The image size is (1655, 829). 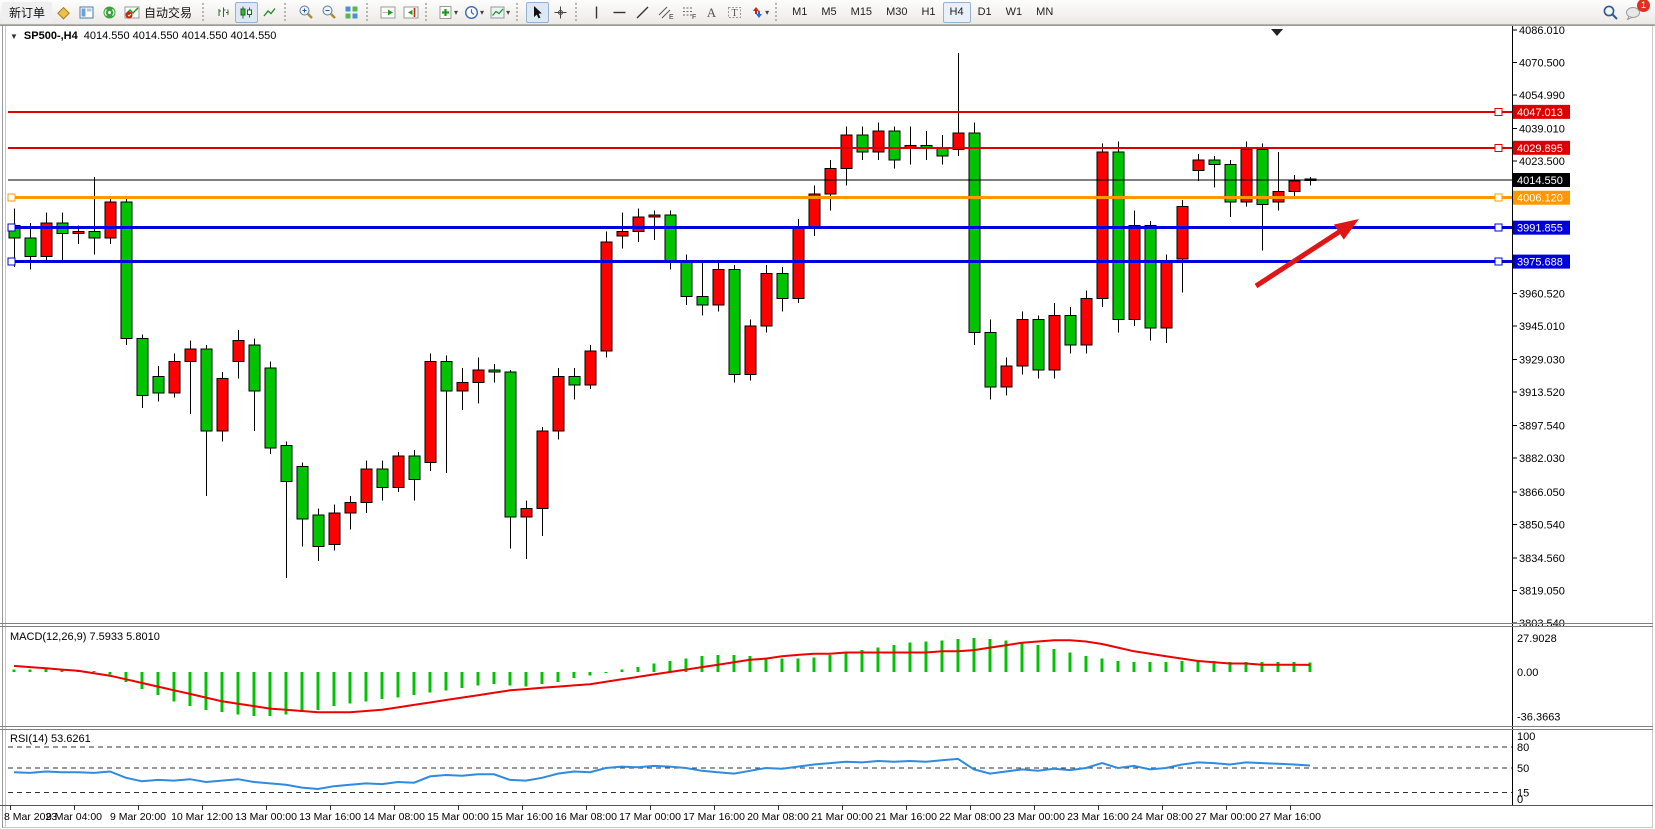 I want to click on time-tick-label: 27 Mar 00:00, so click(x=1226, y=817).